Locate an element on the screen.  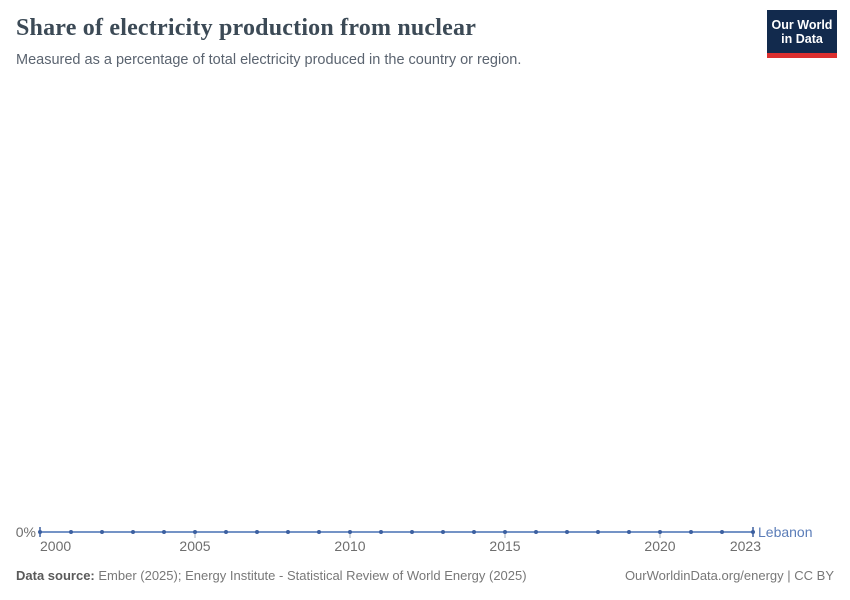
x-axis-label: 2000 is located at coordinates (55, 546).